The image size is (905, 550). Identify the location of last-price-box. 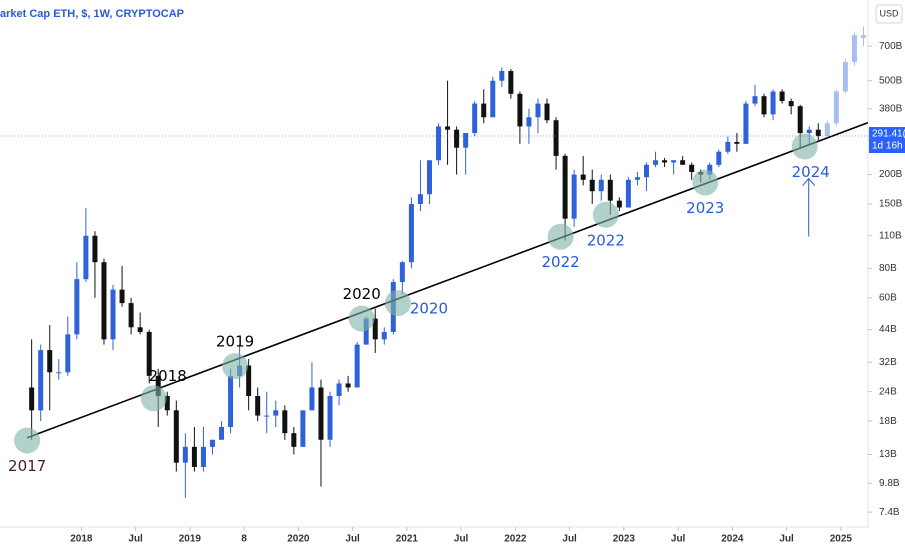
(887, 140).